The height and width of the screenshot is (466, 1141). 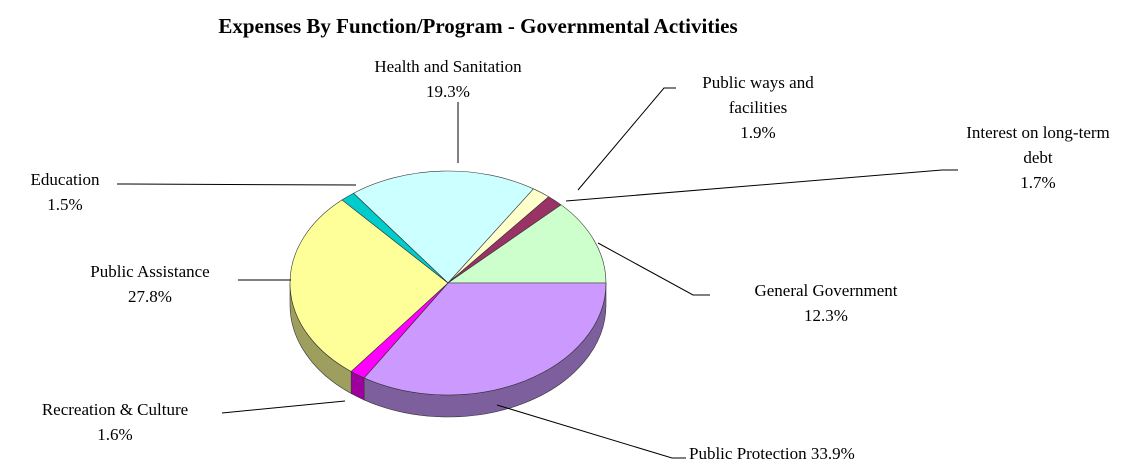 I want to click on value-label: 33.9%, so click(x=832, y=453).